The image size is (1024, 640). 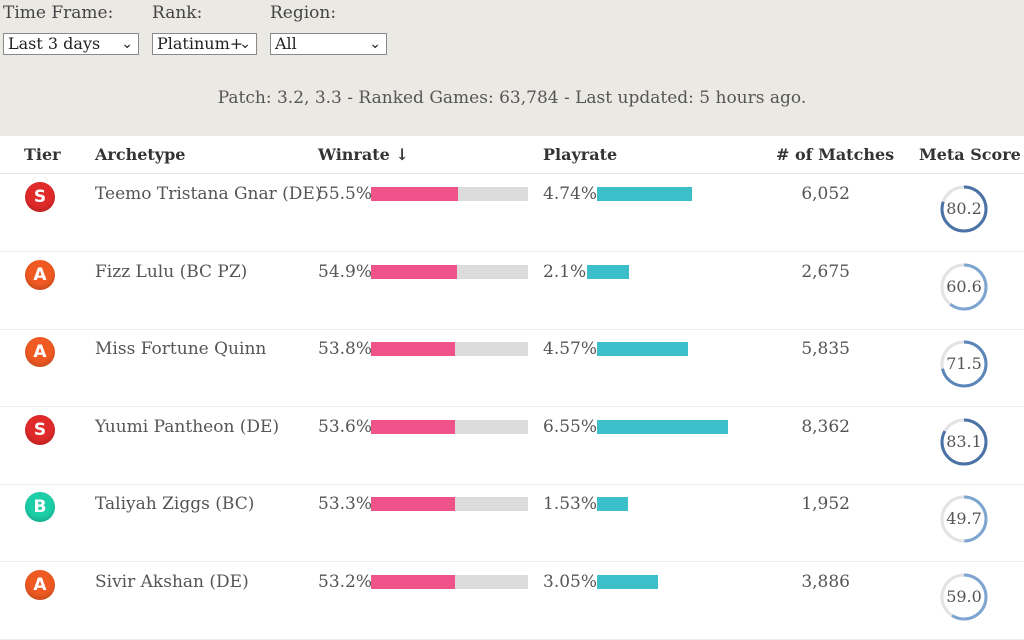 What do you see at coordinates (512, 523) in the screenshot?
I see `table-row: B Taliyah Ziggs (BC) 53.3% 1.53% 1,952 49.7` at bounding box center [512, 523].